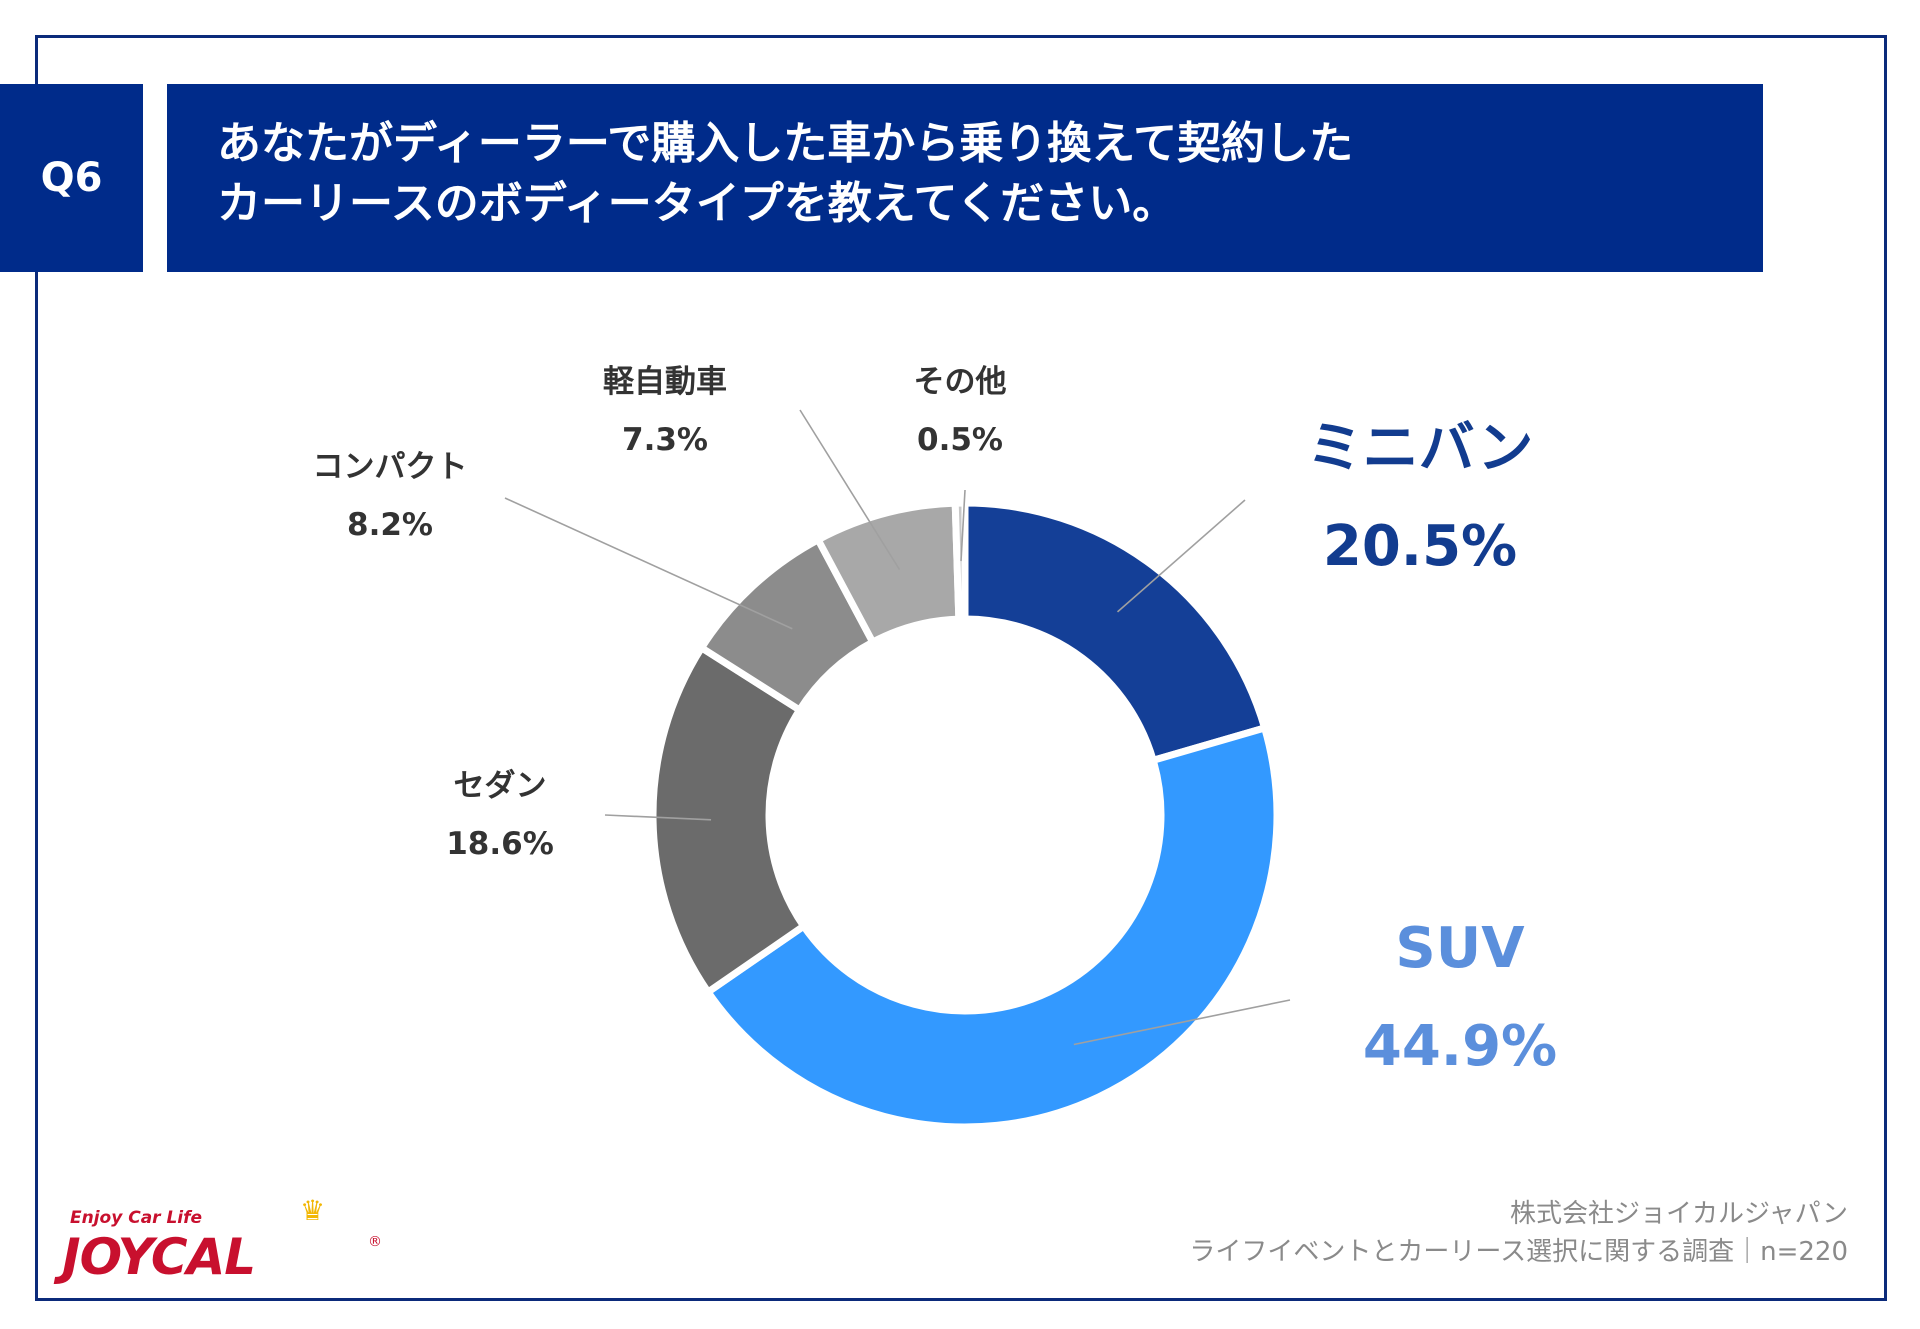 This screenshot has height=1329, width=1920. I want to click on leader-compact, so click(648, 563).